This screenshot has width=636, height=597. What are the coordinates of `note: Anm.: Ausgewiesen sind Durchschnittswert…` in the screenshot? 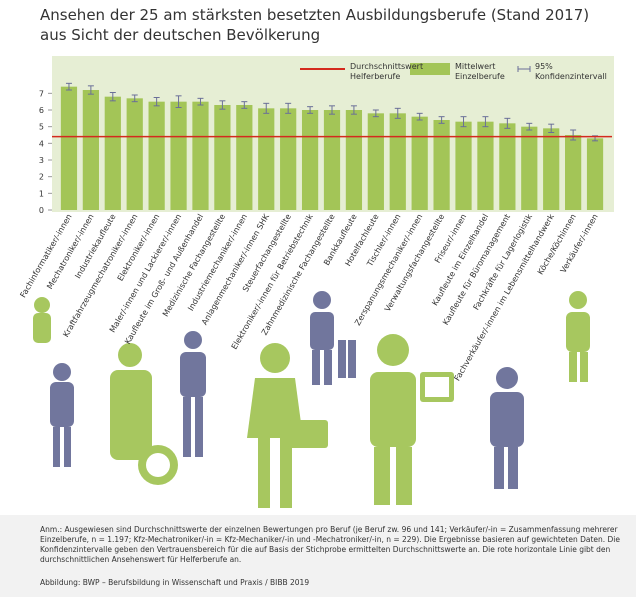 It's located at (330, 544).